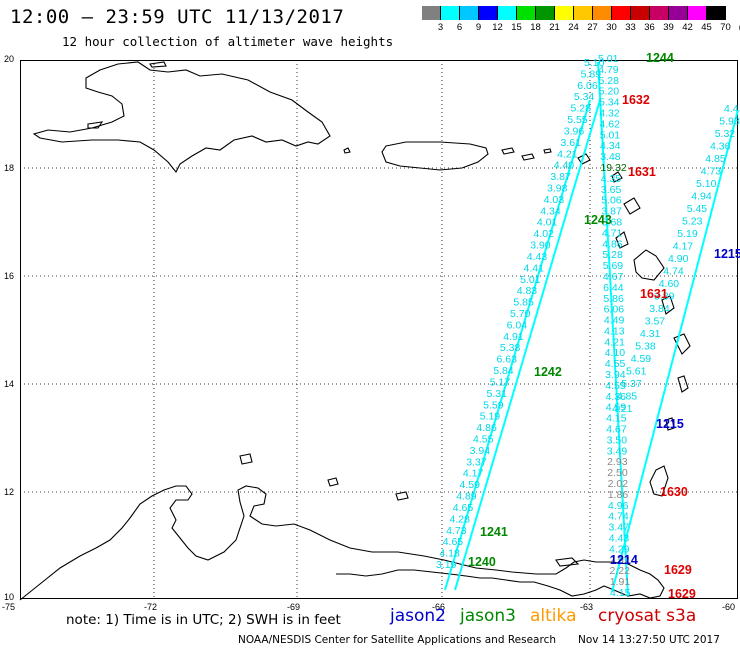 The image size is (740, 650). I want to click on swh-value: 1.91, so click(620, 582).